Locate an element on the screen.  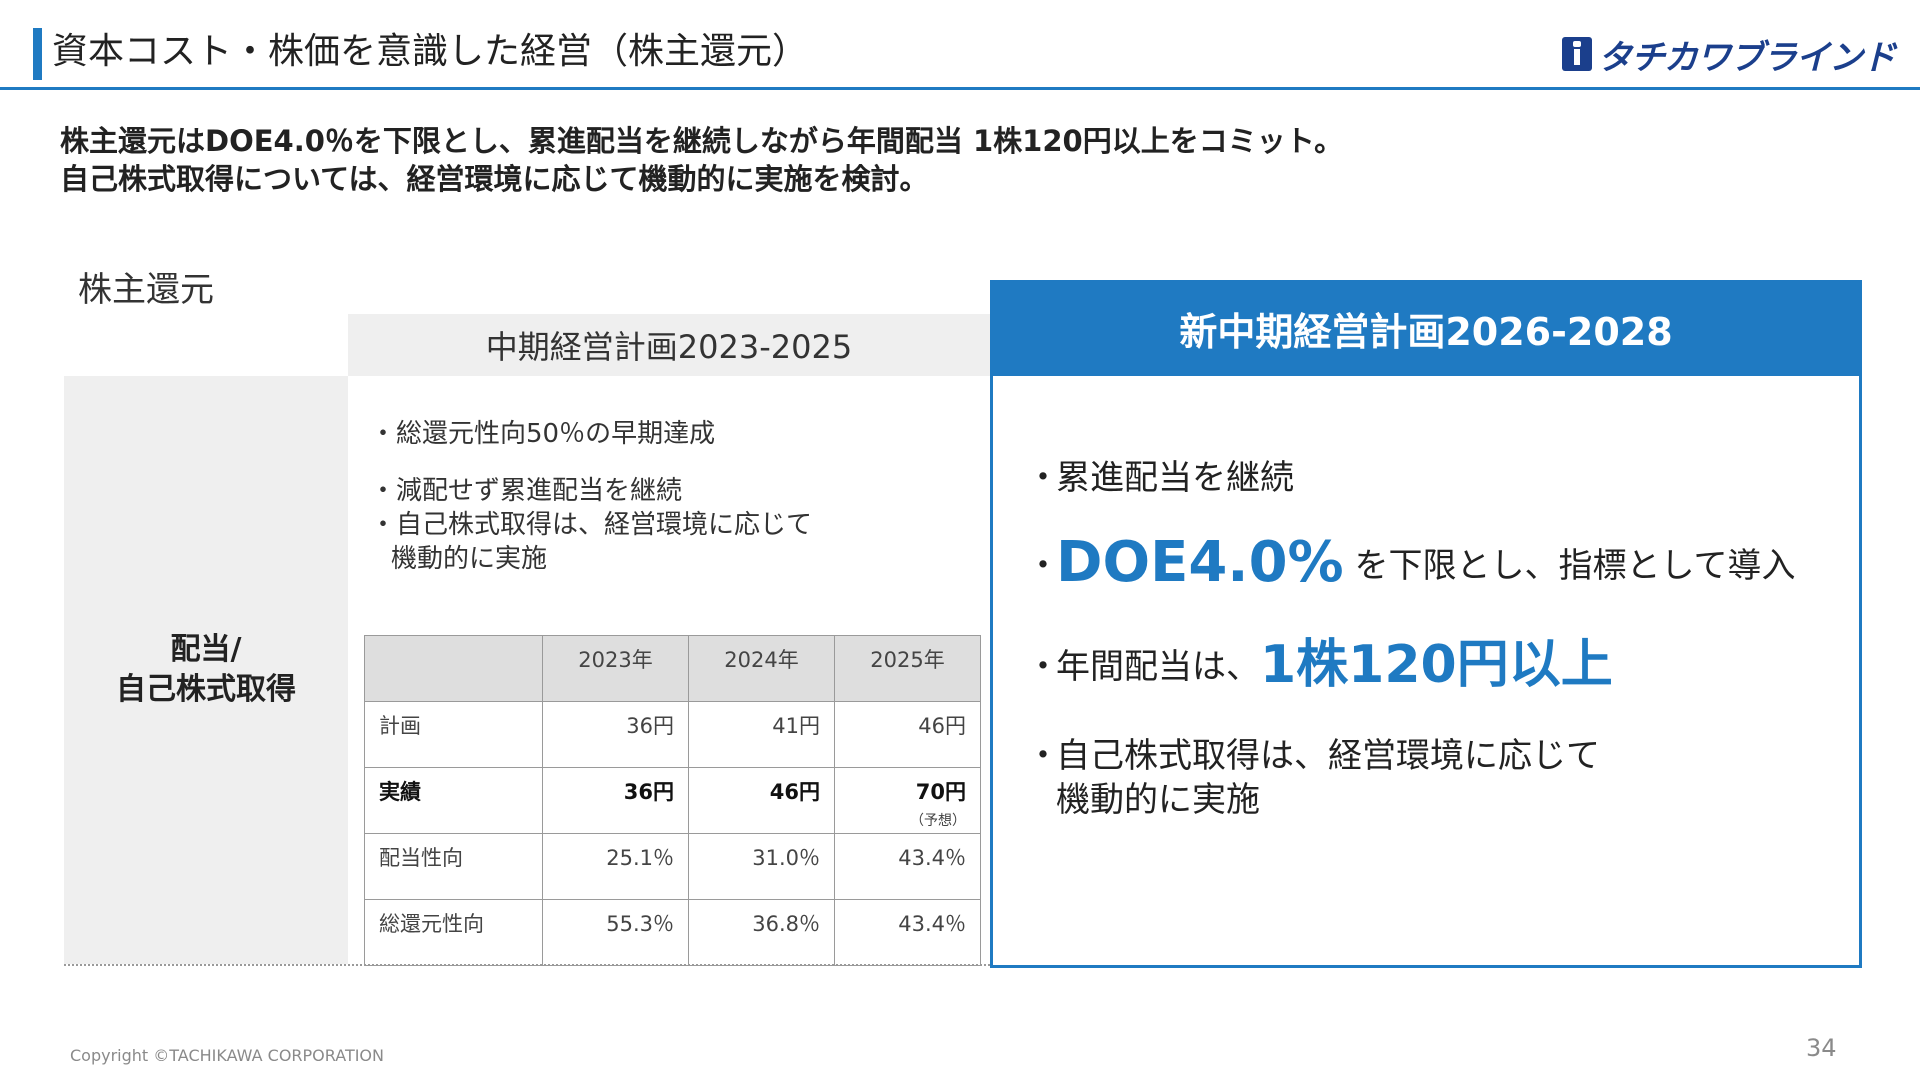
table-row: 総還元性向 55.3％ 36.8％ 43.4％ is located at coordinates (672, 932).